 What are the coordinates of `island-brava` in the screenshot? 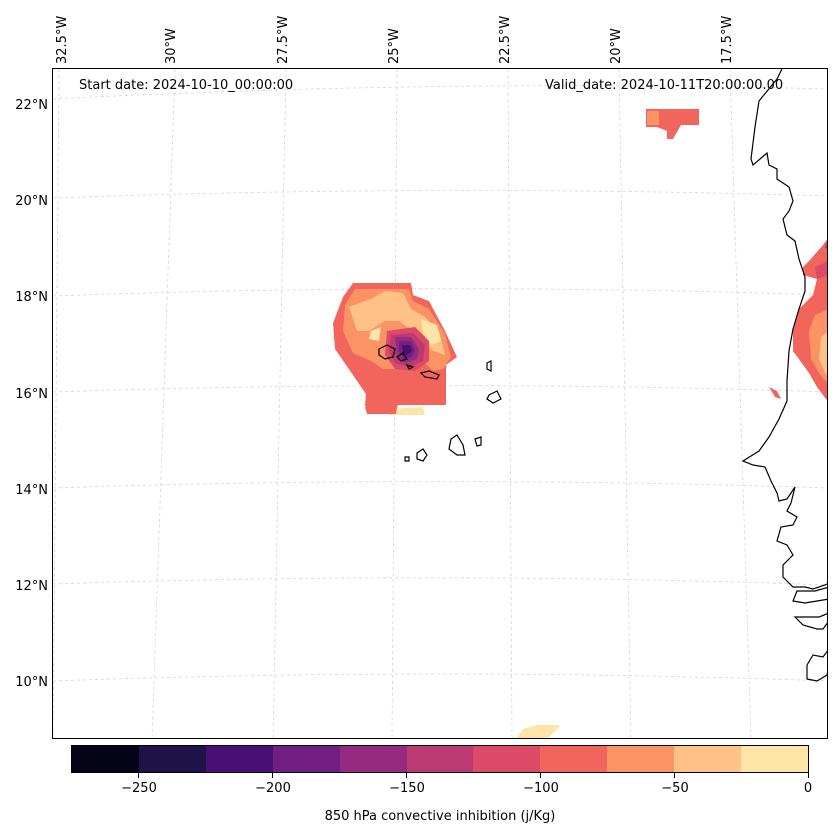 It's located at (407, 459).